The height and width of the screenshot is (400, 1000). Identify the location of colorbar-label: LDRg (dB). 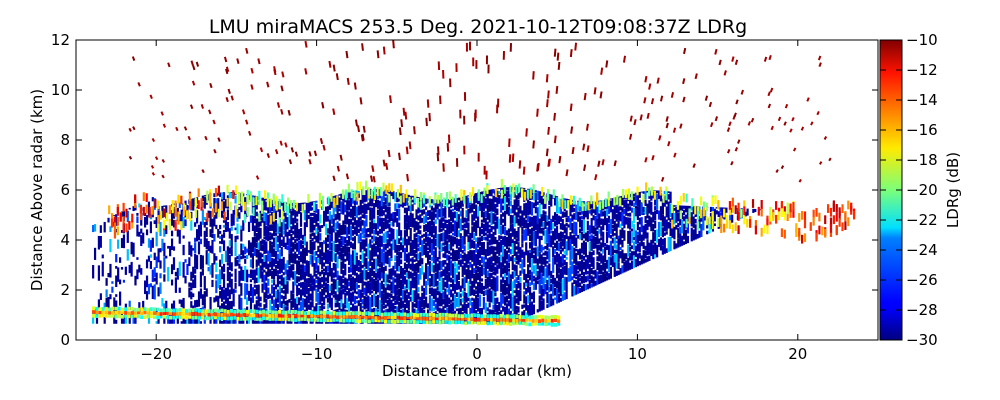
(953, 190).